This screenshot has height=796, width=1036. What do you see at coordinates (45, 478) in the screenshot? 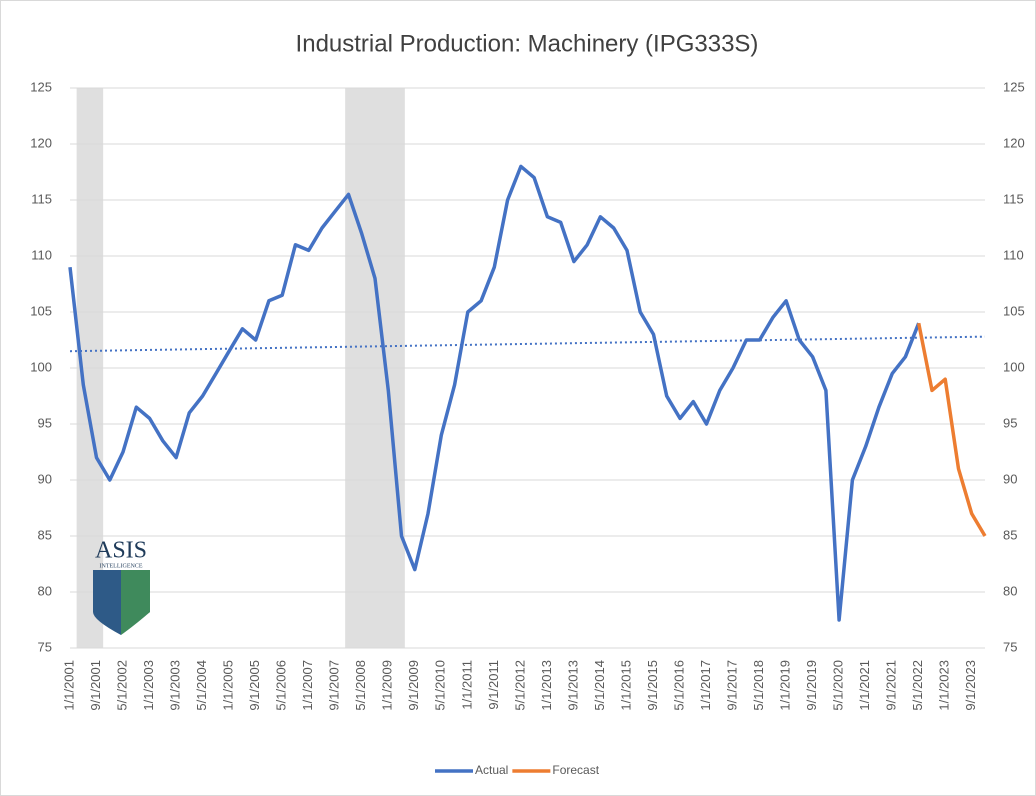
I see `y-tick-label: 90` at bounding box center [45, 478].